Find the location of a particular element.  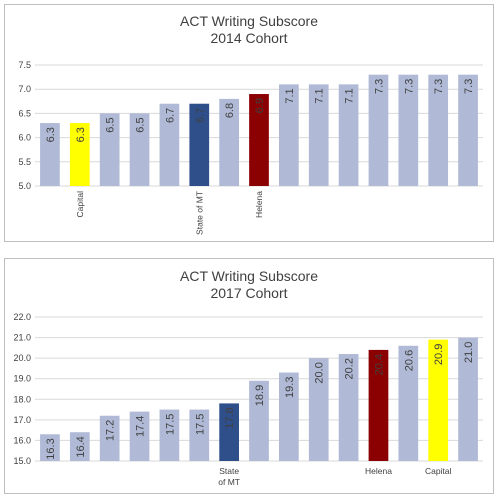

chart-subtitle-line: 2014 Cohort is located at coordinates (249, 38).